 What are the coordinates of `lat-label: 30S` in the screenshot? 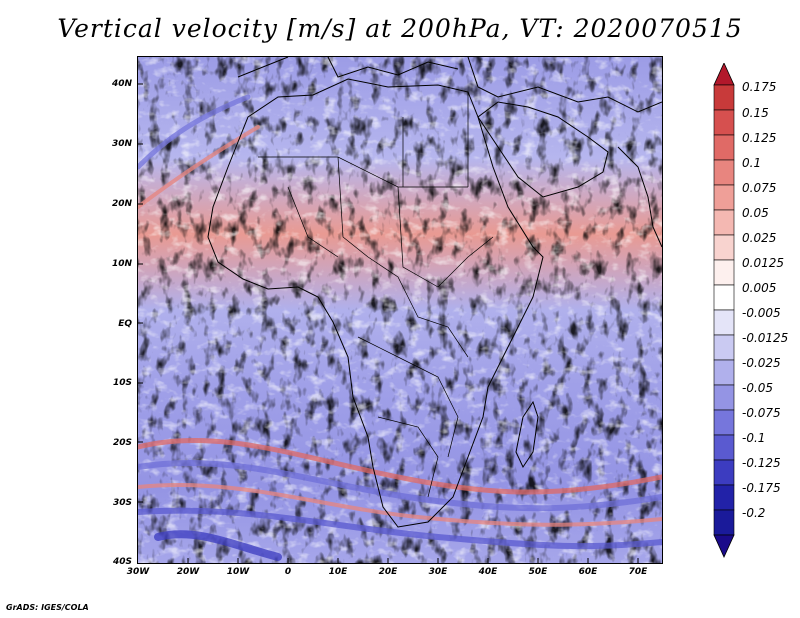 It's located at (122, 503).